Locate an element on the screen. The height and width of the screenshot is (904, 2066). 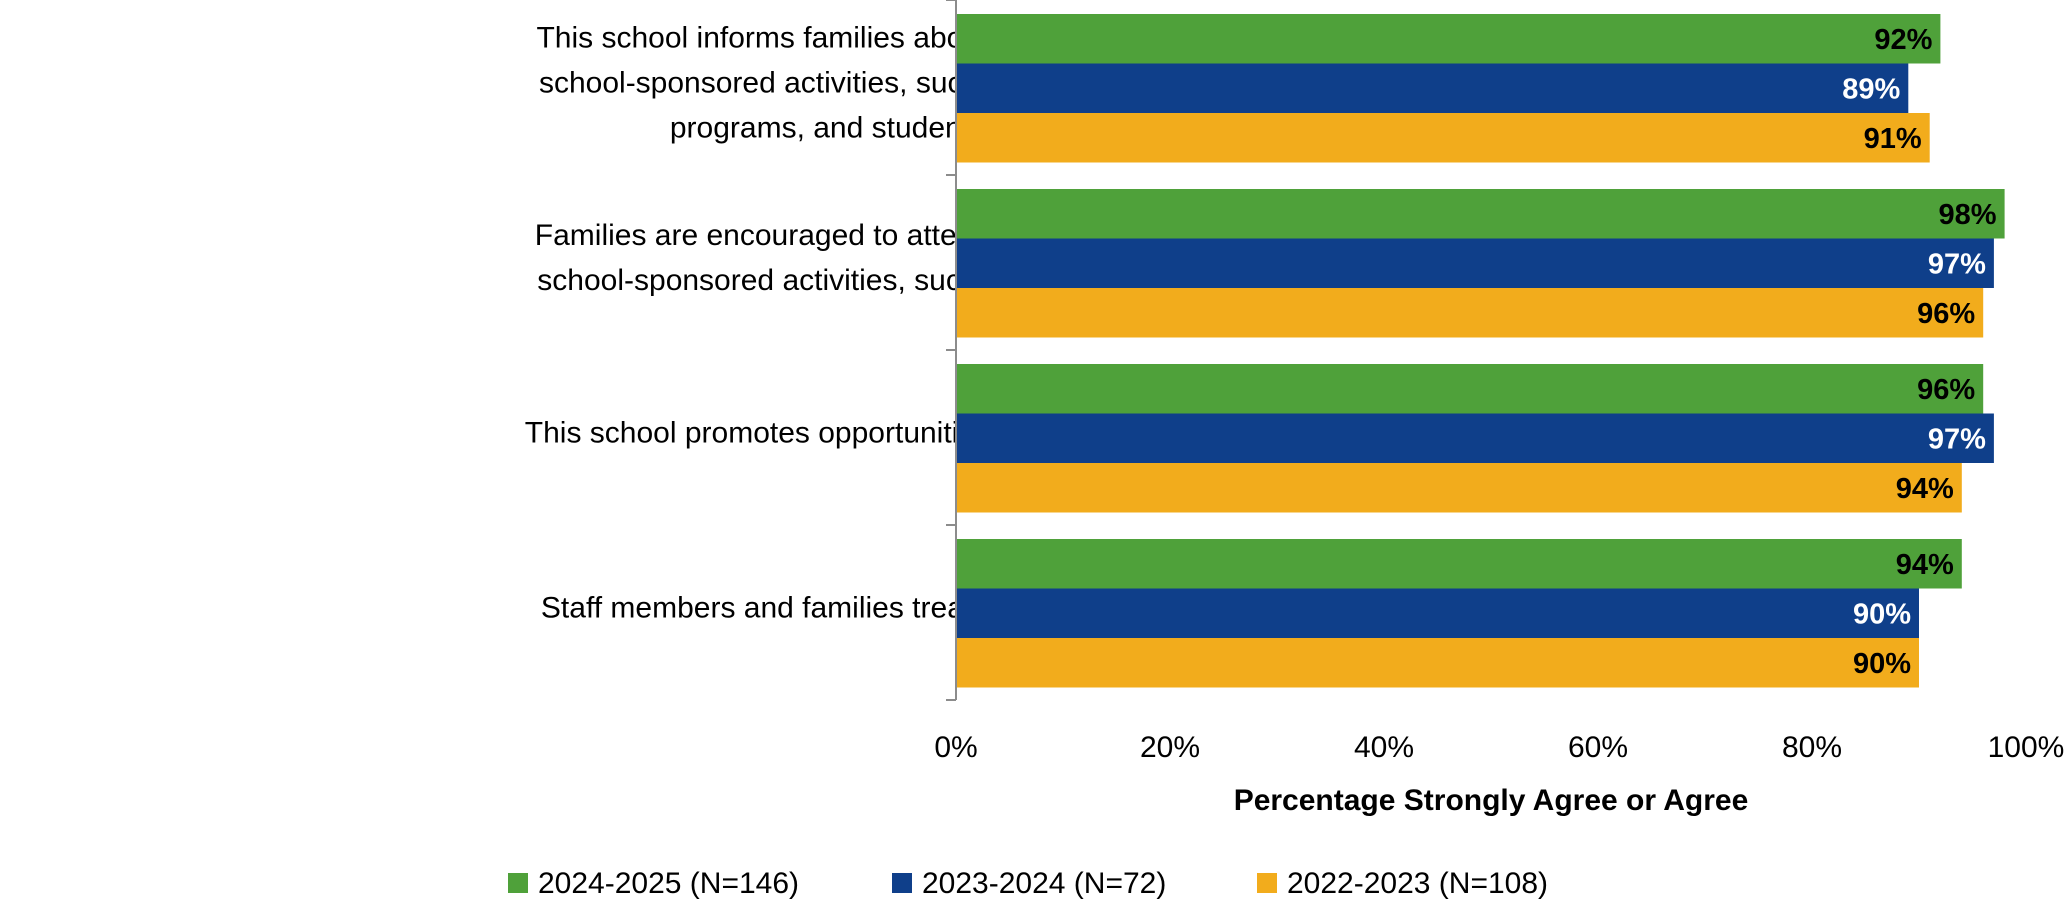
legend-label: 2024-2025 (N=146) is located at coordinates (668, 883).